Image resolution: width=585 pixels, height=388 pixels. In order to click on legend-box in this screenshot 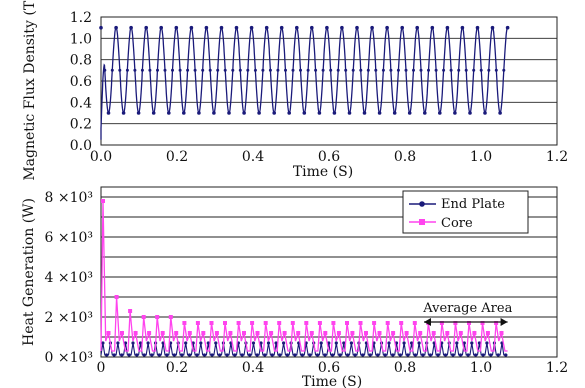, I will do `click(465, 212)`.